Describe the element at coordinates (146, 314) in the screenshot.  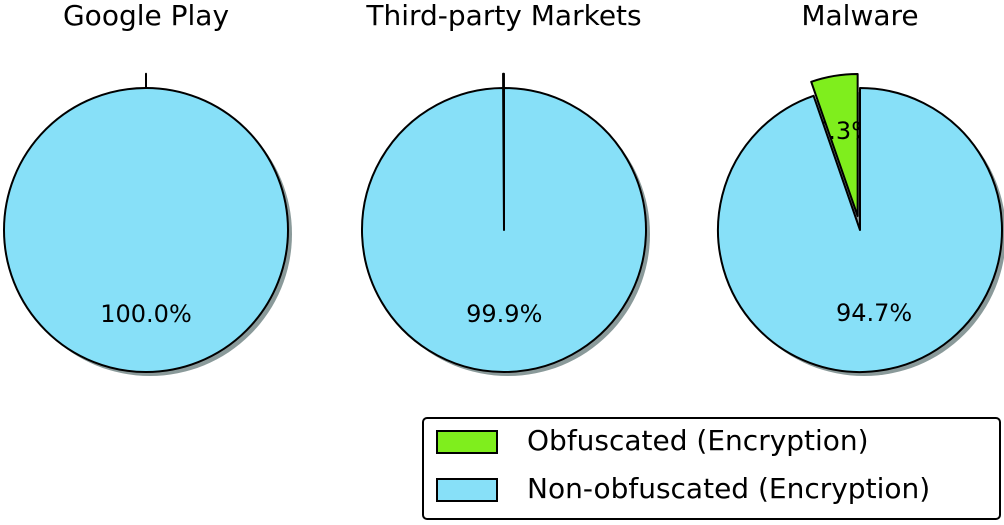
I see `slice-label: 100.0%` at that location.